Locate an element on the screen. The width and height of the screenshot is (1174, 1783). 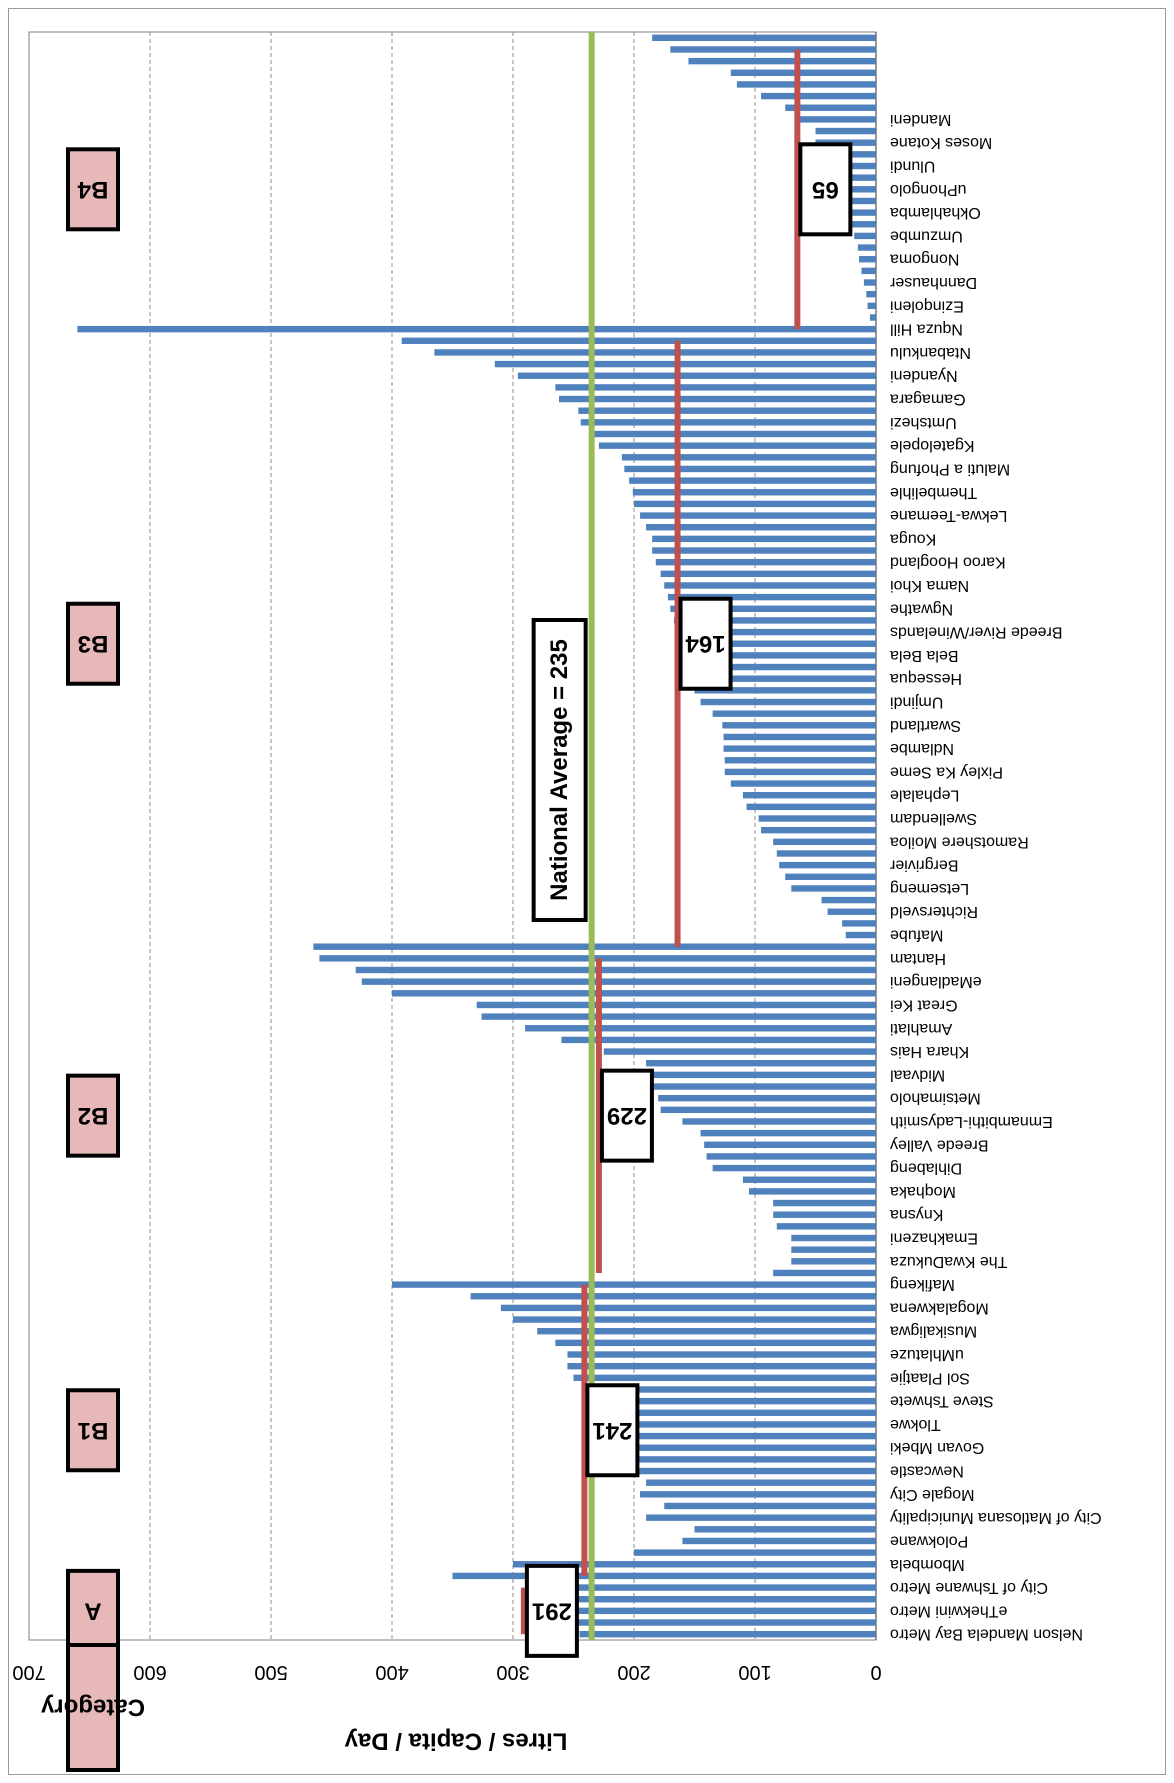
category-box-label: B2 is located at coordinates (93, 1115).